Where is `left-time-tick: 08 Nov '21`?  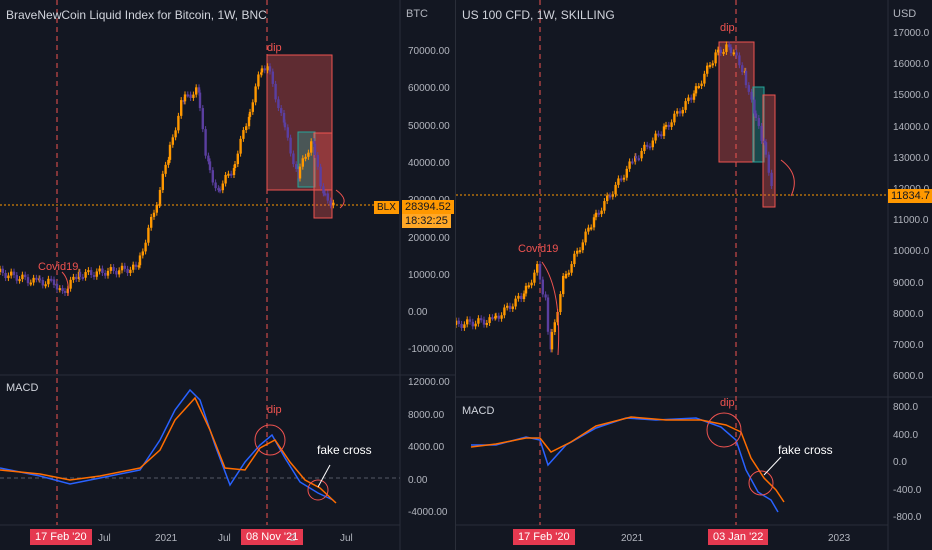 left-time-tick: 08 Nov '21 is located at coordinates (272, 537).